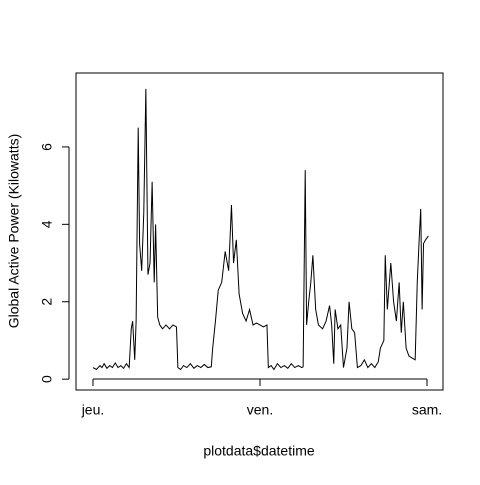  What do you see at coordinates (47, 147) in the screenshot?
I see `y-tick-label: 6` at bounding box center [47, 147].